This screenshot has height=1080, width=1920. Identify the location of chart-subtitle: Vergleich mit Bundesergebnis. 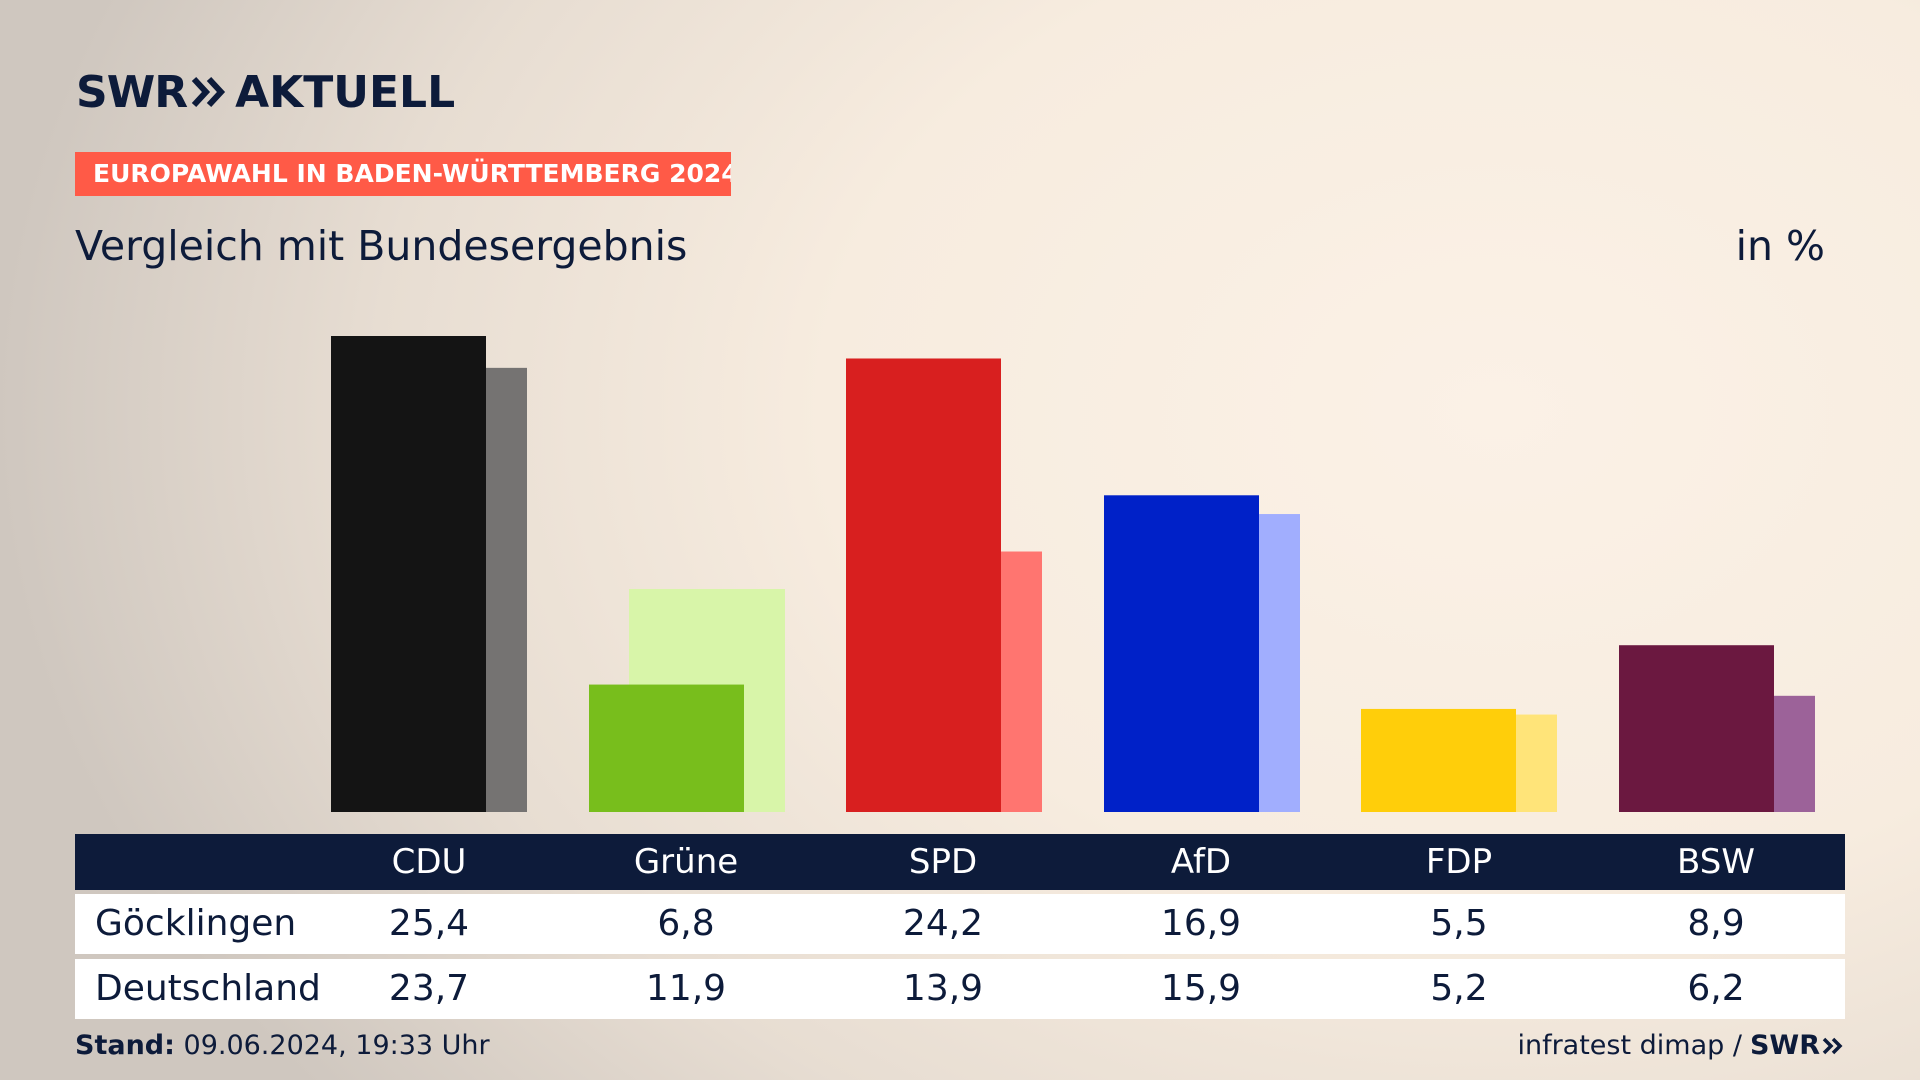
(381, 246).